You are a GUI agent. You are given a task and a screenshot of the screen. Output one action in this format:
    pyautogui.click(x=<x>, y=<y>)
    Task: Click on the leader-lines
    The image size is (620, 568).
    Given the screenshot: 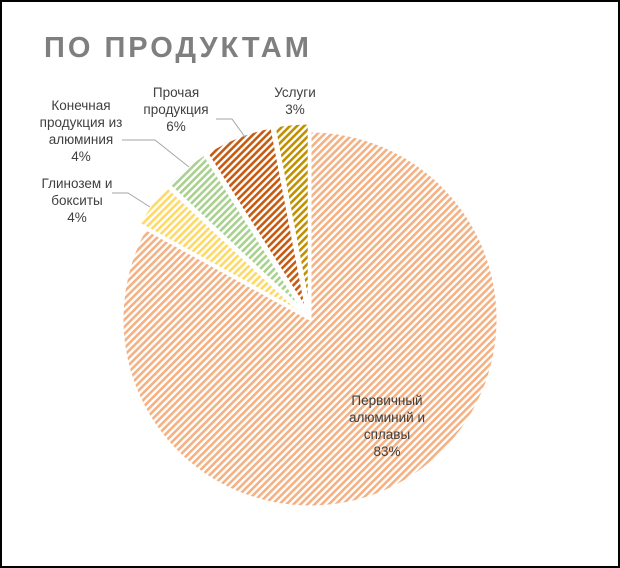 What is the action you would take?
    pyautogui.click(x=179, y=163)
    